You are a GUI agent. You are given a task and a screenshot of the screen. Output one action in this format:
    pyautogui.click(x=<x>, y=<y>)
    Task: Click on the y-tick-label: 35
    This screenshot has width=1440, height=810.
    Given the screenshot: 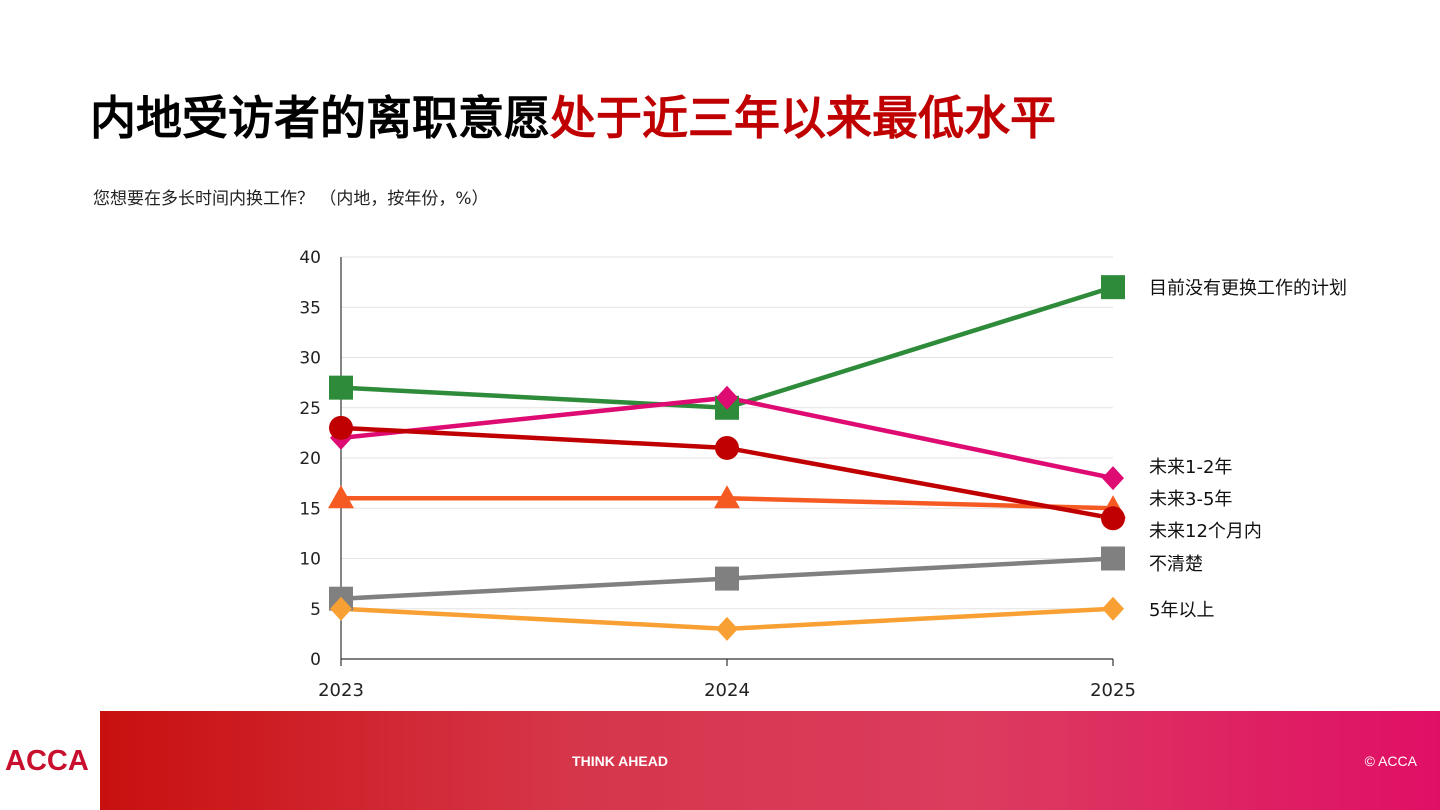 What is the action you would take?
    pyautogui.click(x=310, y=308)
    